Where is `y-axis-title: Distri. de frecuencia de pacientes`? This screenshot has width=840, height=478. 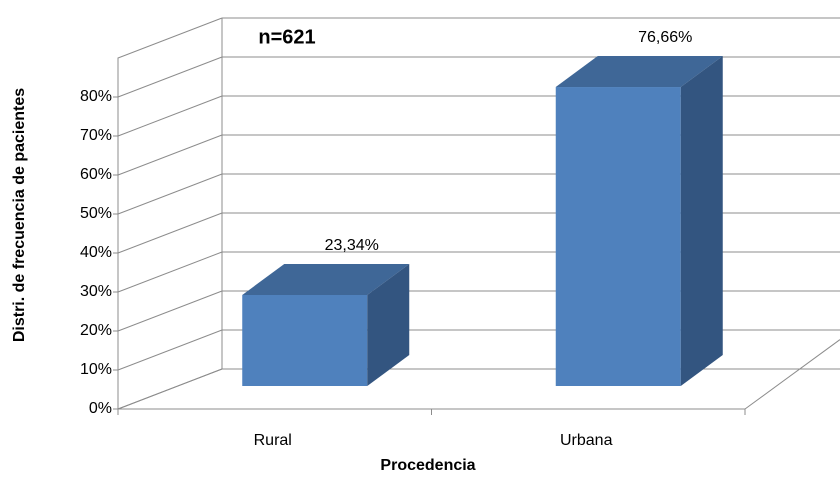 y-axis-title: Distri. de frecuencia de pacientes is located at coordinates (19, 215).